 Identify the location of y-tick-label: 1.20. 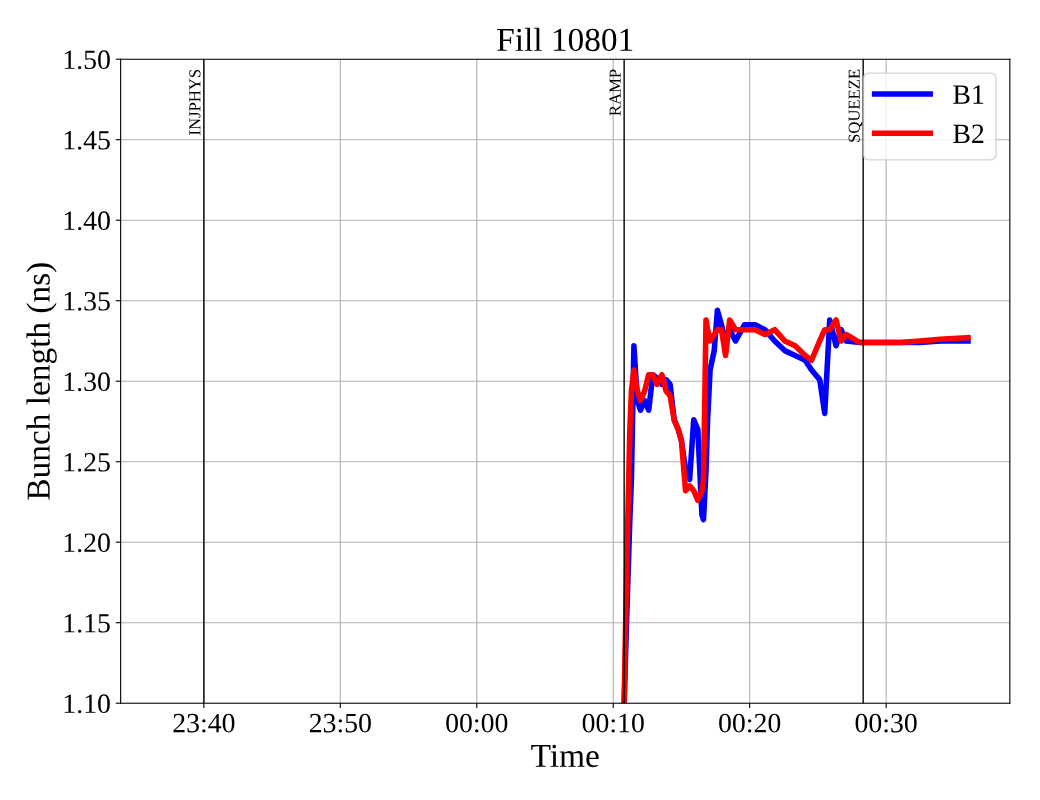
(87, 543).